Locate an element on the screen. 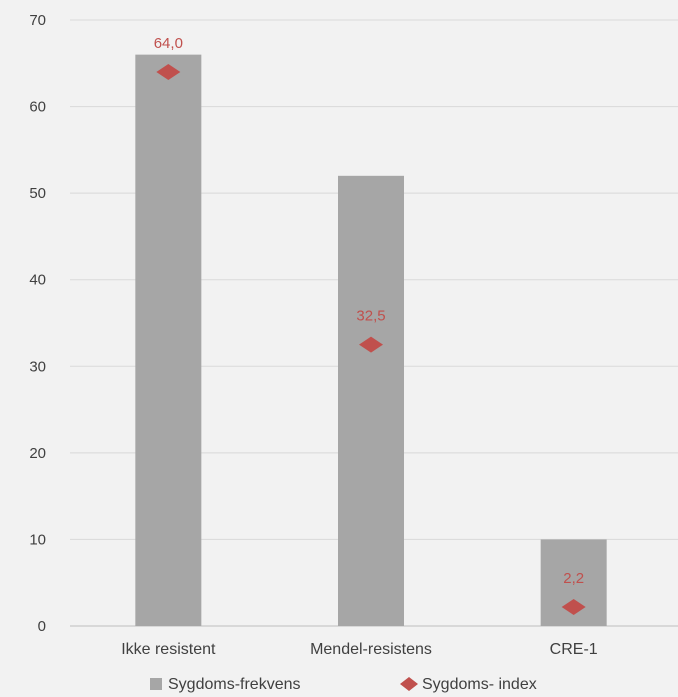  legend-swatch-diamond is located at coordinates (409, 684).